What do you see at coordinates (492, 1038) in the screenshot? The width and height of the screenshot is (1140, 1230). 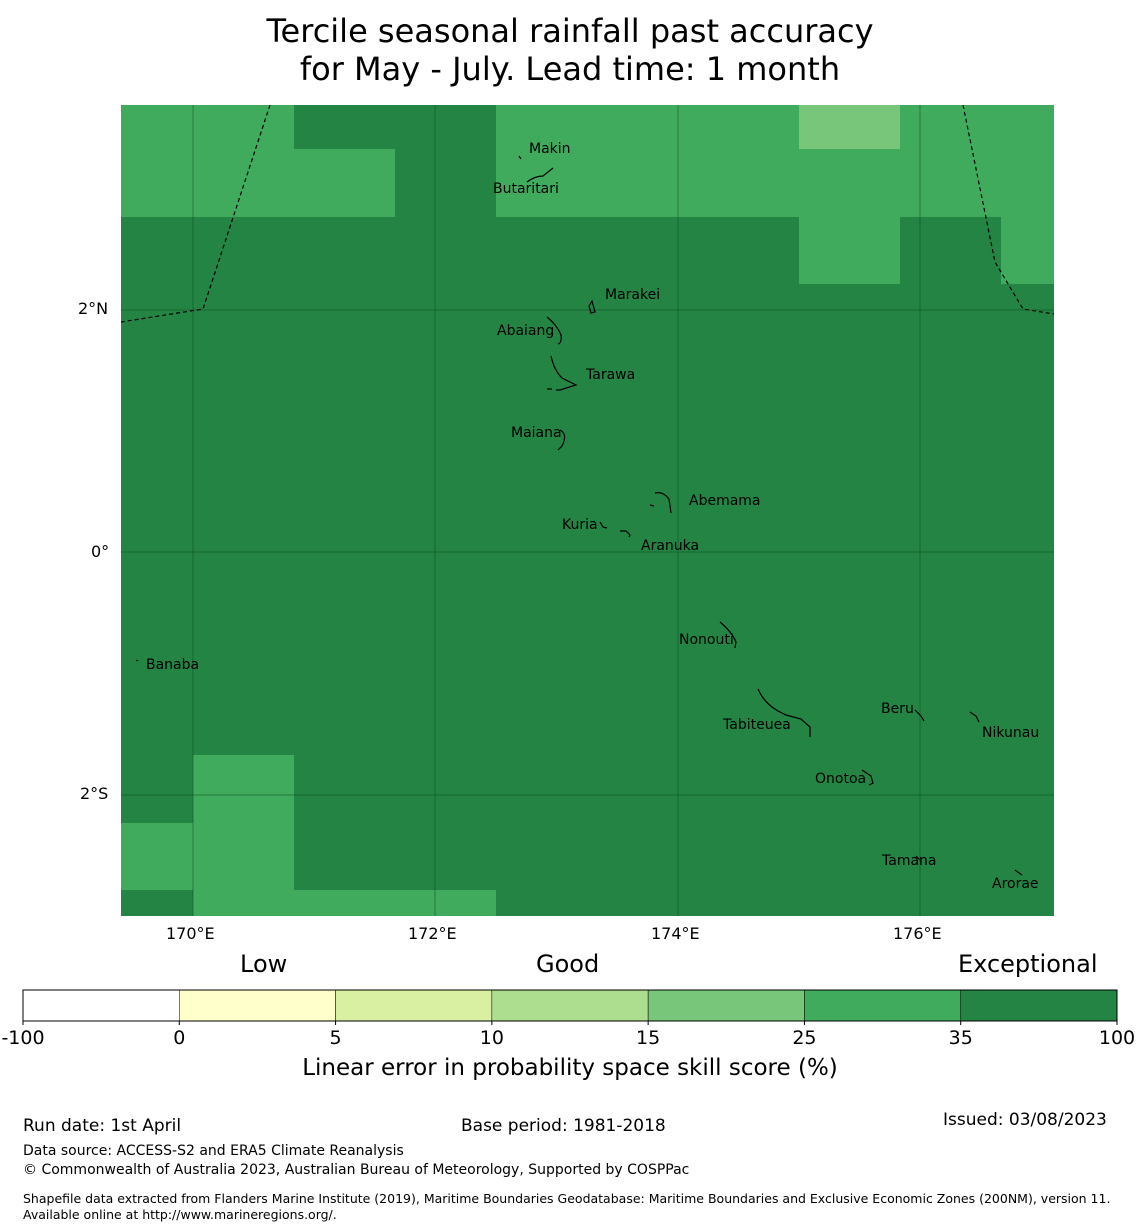 I see `colorbar-tick-label: 10` at bounding box center [492, 1038].